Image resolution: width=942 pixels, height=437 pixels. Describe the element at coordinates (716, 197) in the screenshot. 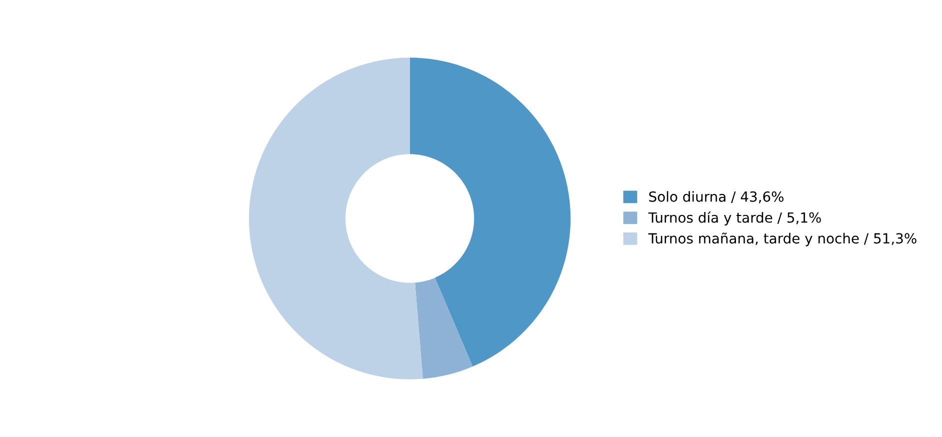

I see `legend-label: Solo diurna / 43,6%` at that location.